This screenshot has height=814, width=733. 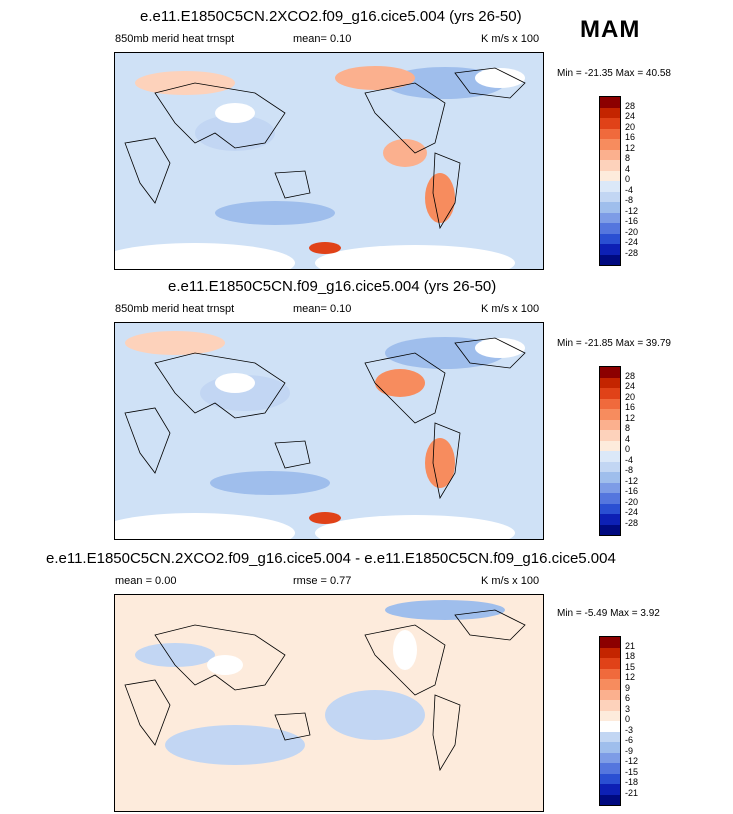 I want to click on season-label: MAM, so click(x=610, y=29).